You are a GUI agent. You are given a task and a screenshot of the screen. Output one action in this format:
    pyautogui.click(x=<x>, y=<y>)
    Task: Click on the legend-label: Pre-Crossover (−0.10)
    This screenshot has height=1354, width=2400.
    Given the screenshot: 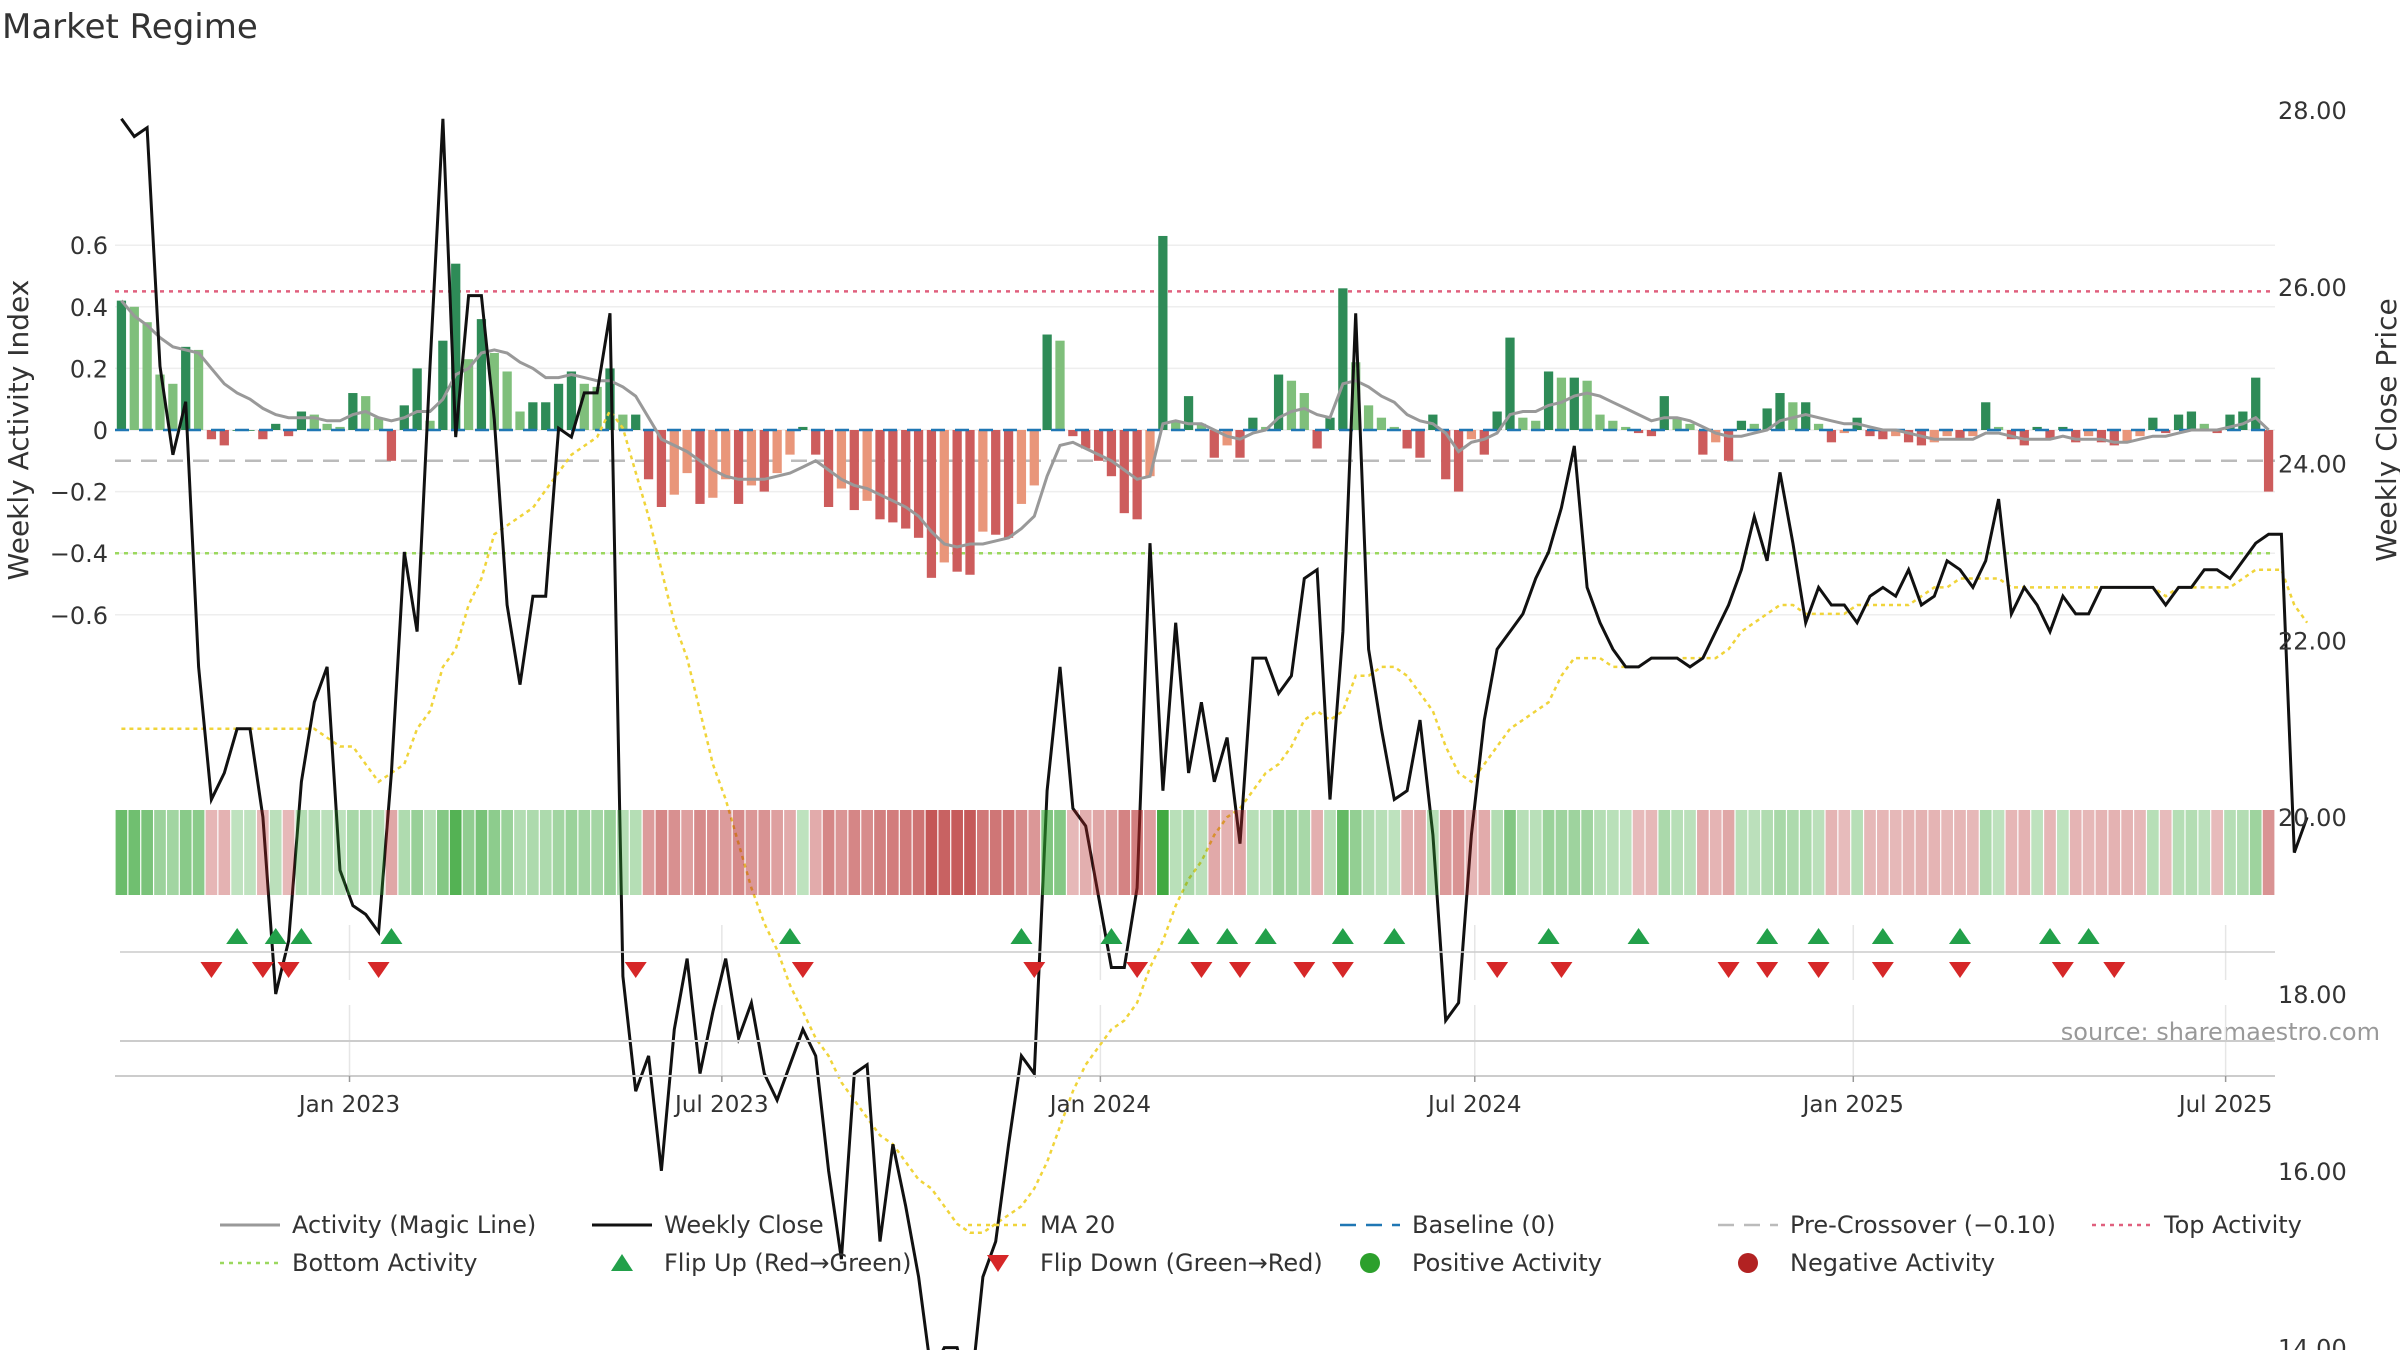 What is the action you would take?
    pyautogui.click(x=1923, y=1225)
    